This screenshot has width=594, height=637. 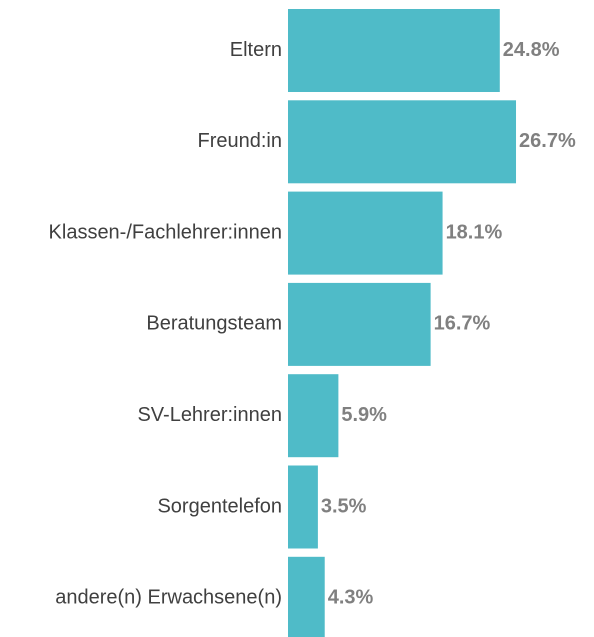 What do you see at coordinates (364, 415) in the screenshot?
I see `value-label: 5.9%` at bounding box center [364, 415].